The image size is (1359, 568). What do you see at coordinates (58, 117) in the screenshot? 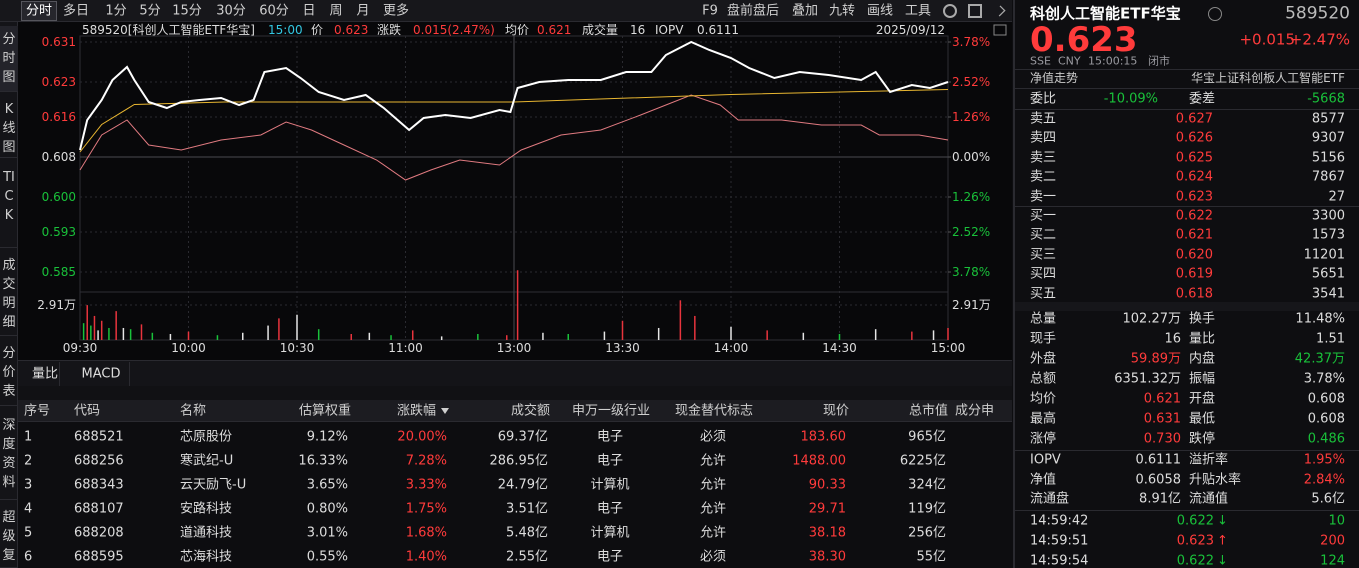
I see `y-tick-label: 0.616` at bounding box center [58, 117].